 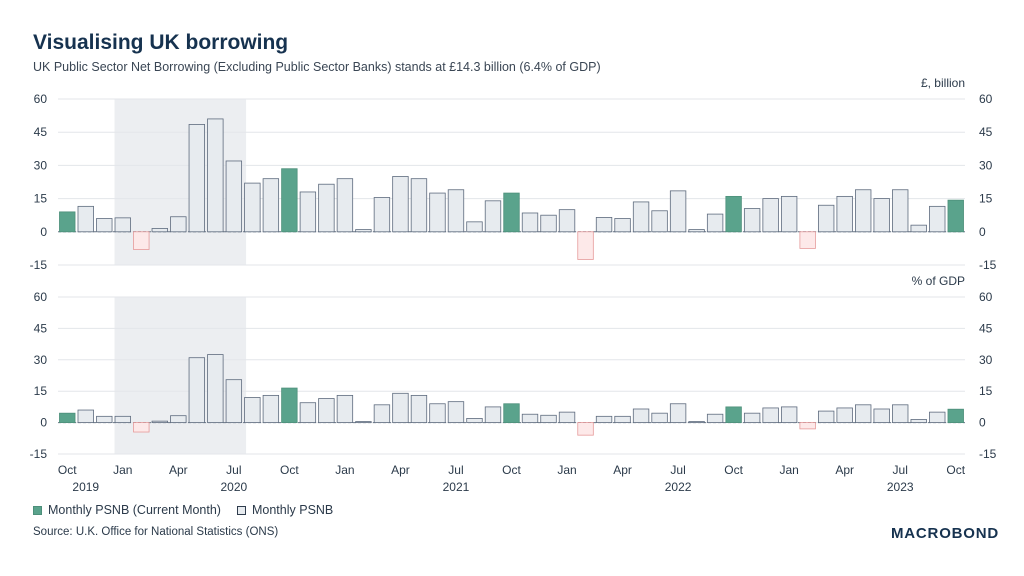 What do you see at coordinates (943, 83) in the screenshot?
I see `unit-label-1: £, billion` at bounding box center [943, 83].